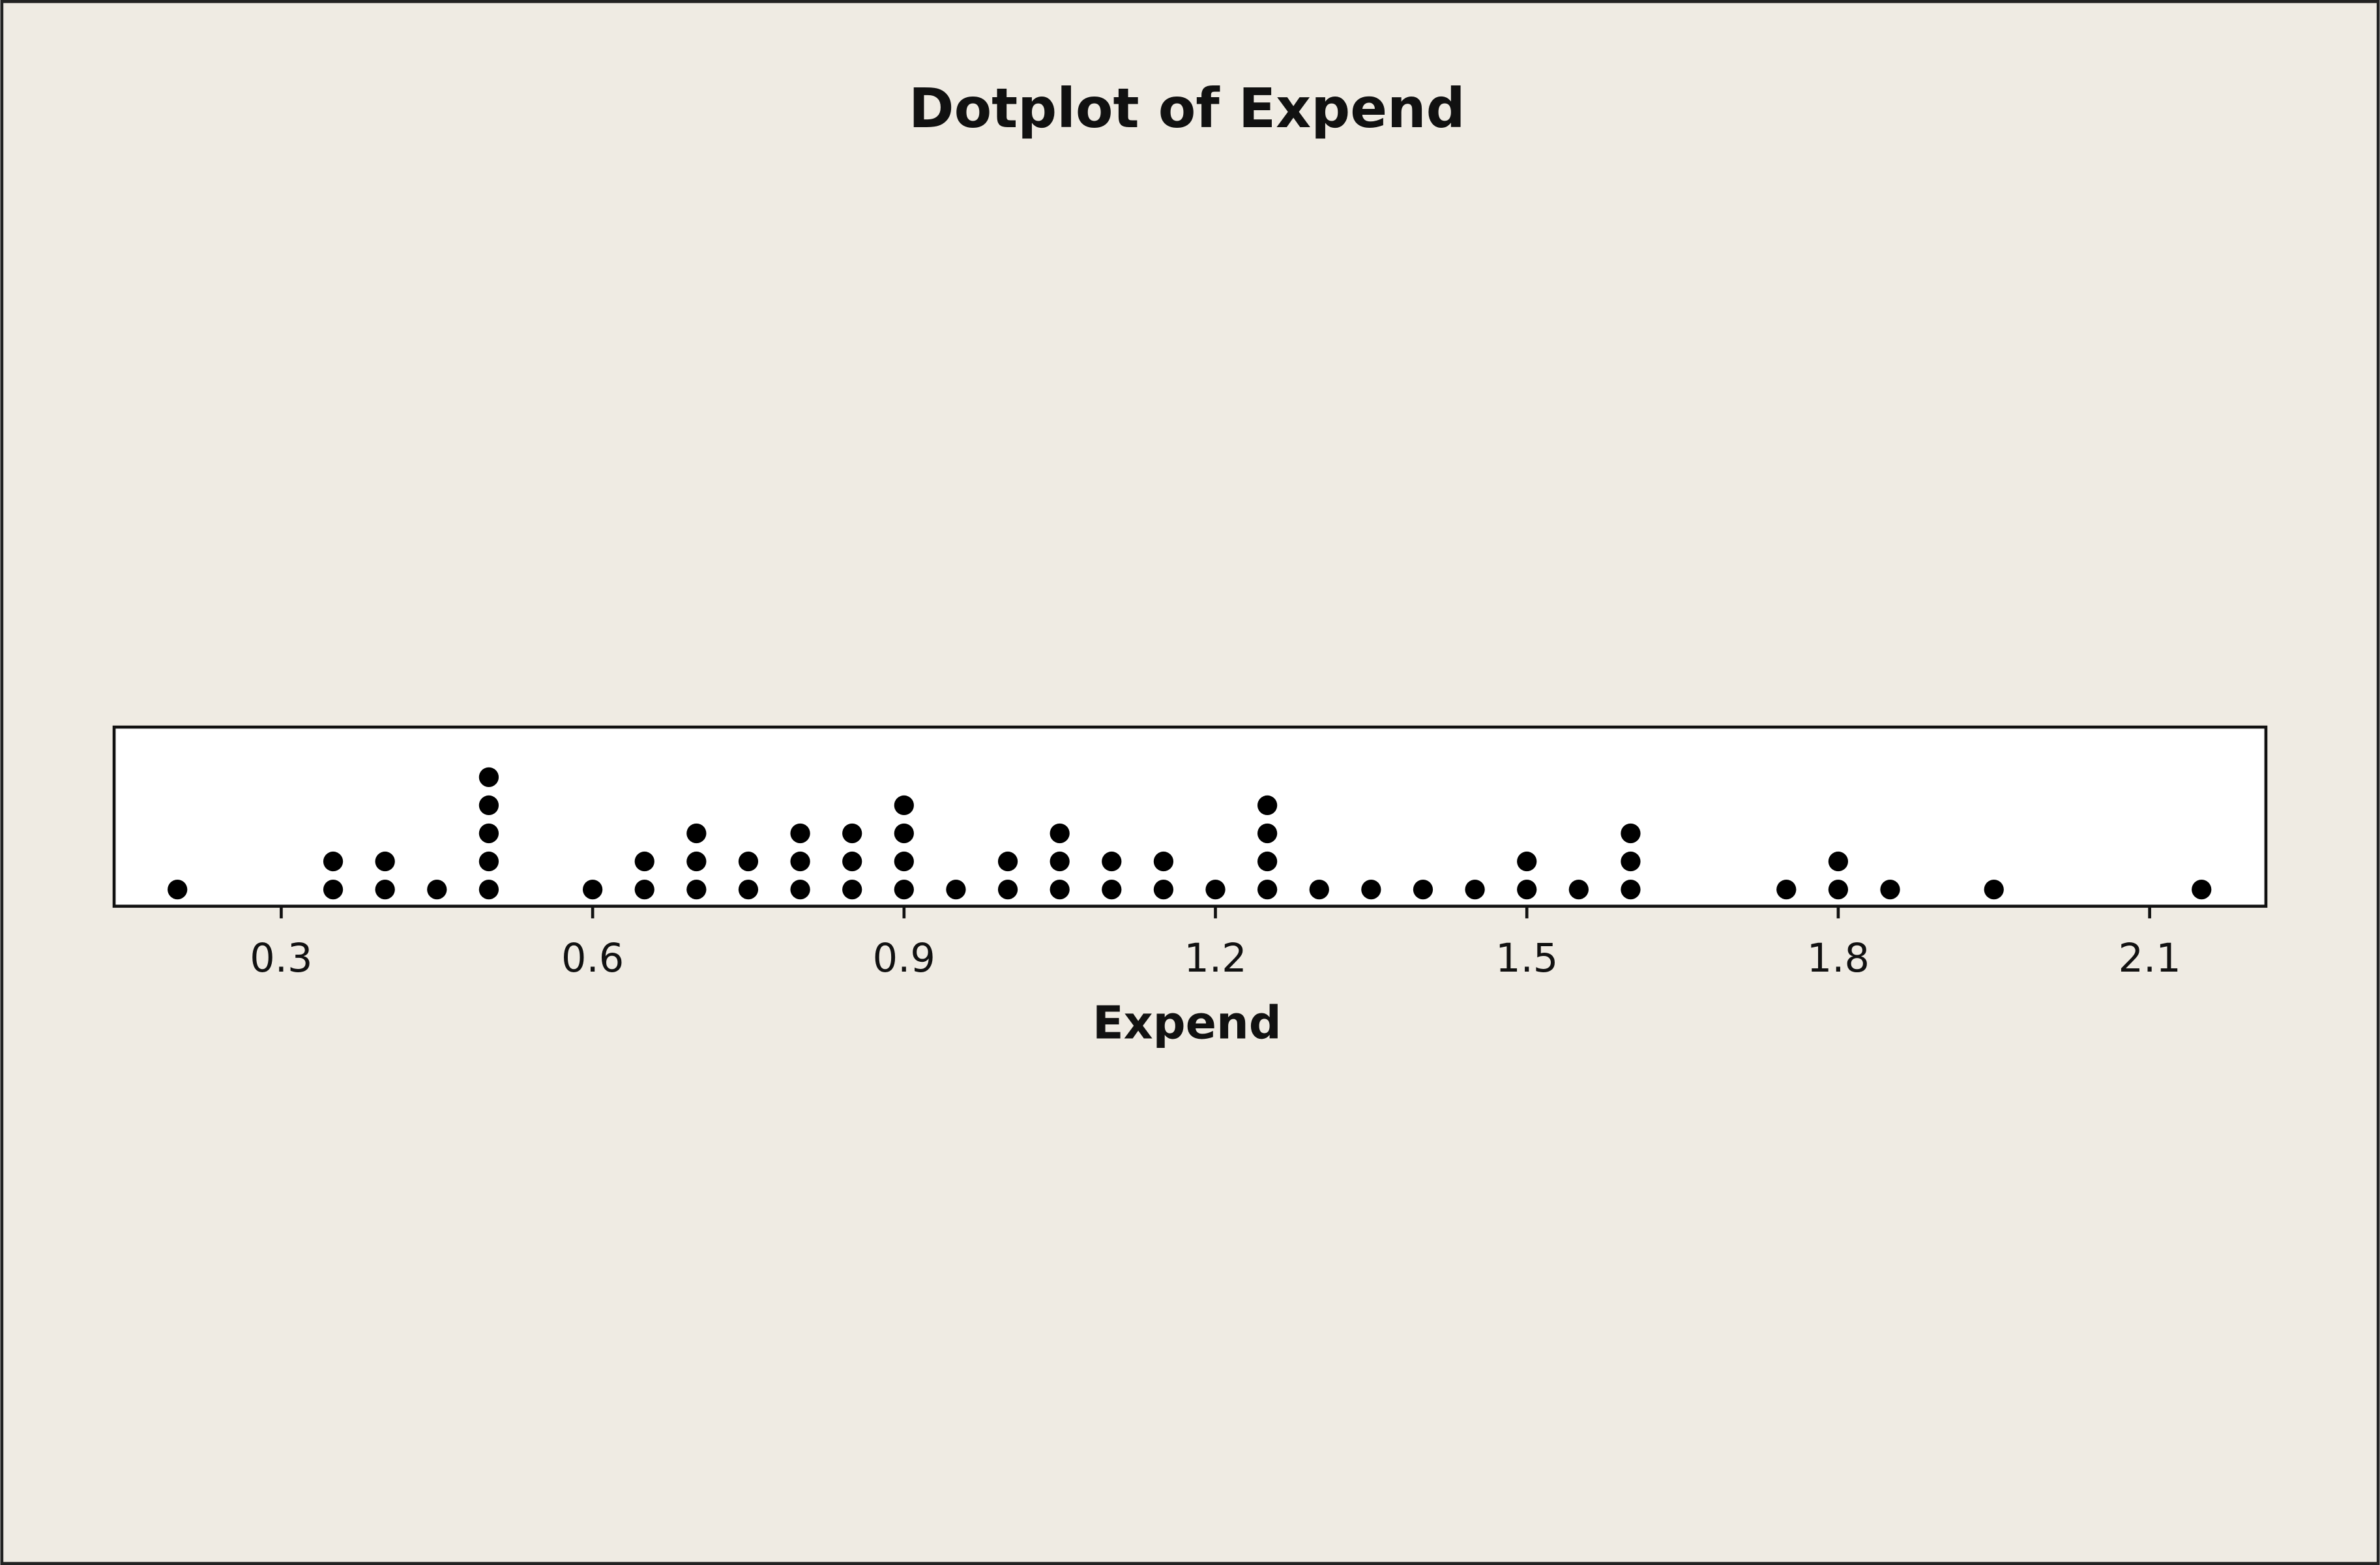 The width and height of the screenshot is (2380, 1565). What do you see at coordinates (592, 958) in the screenshot?
I see `x-tick-label: 0.6` at bounding box center [592, 958].